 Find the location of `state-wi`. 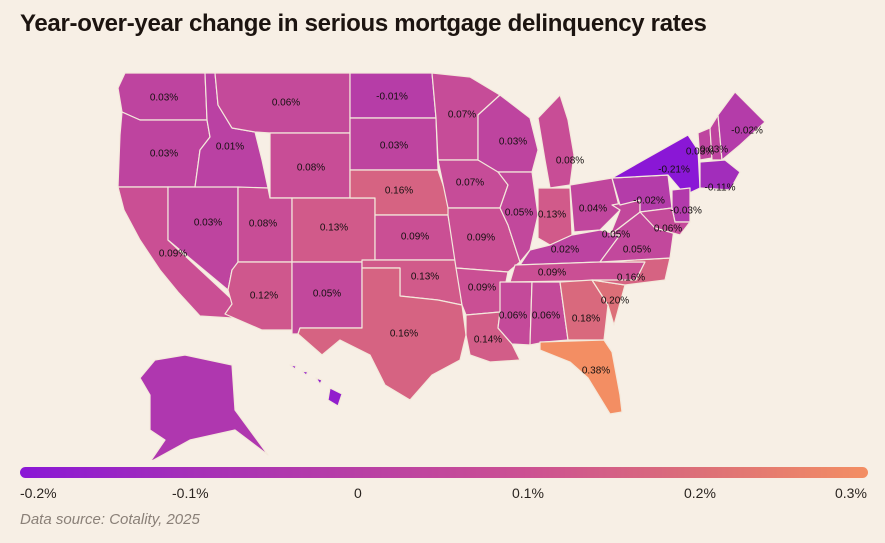

state-wi is located at coordinates (508, 133).